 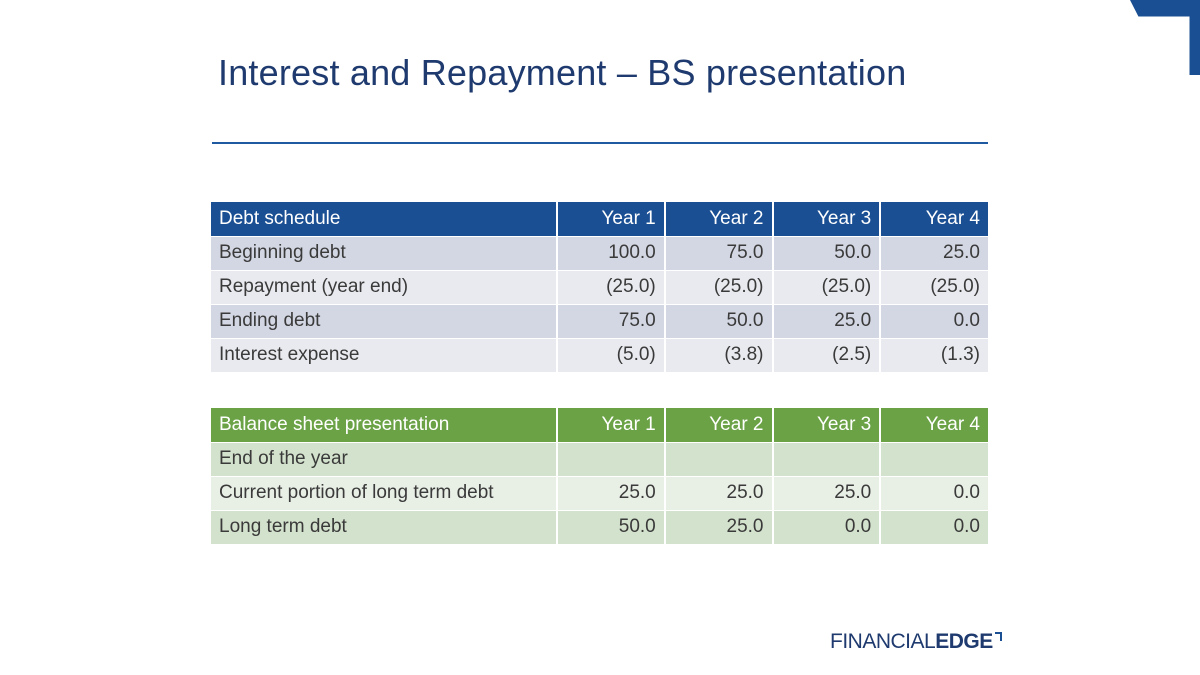 I want to click on logo-text-financial: FINANCIAL, so click(x=883, y=641).